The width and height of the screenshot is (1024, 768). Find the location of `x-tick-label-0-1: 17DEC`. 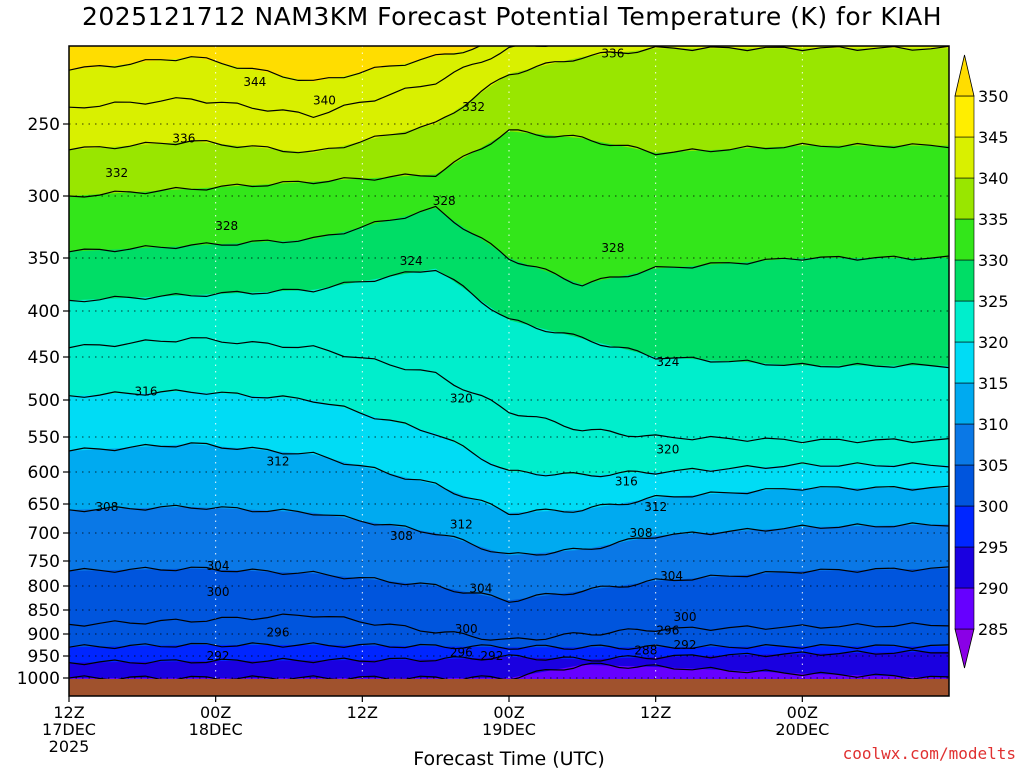

x-tick-label-0-1: 17DEC is located at coordinates (69, 729).